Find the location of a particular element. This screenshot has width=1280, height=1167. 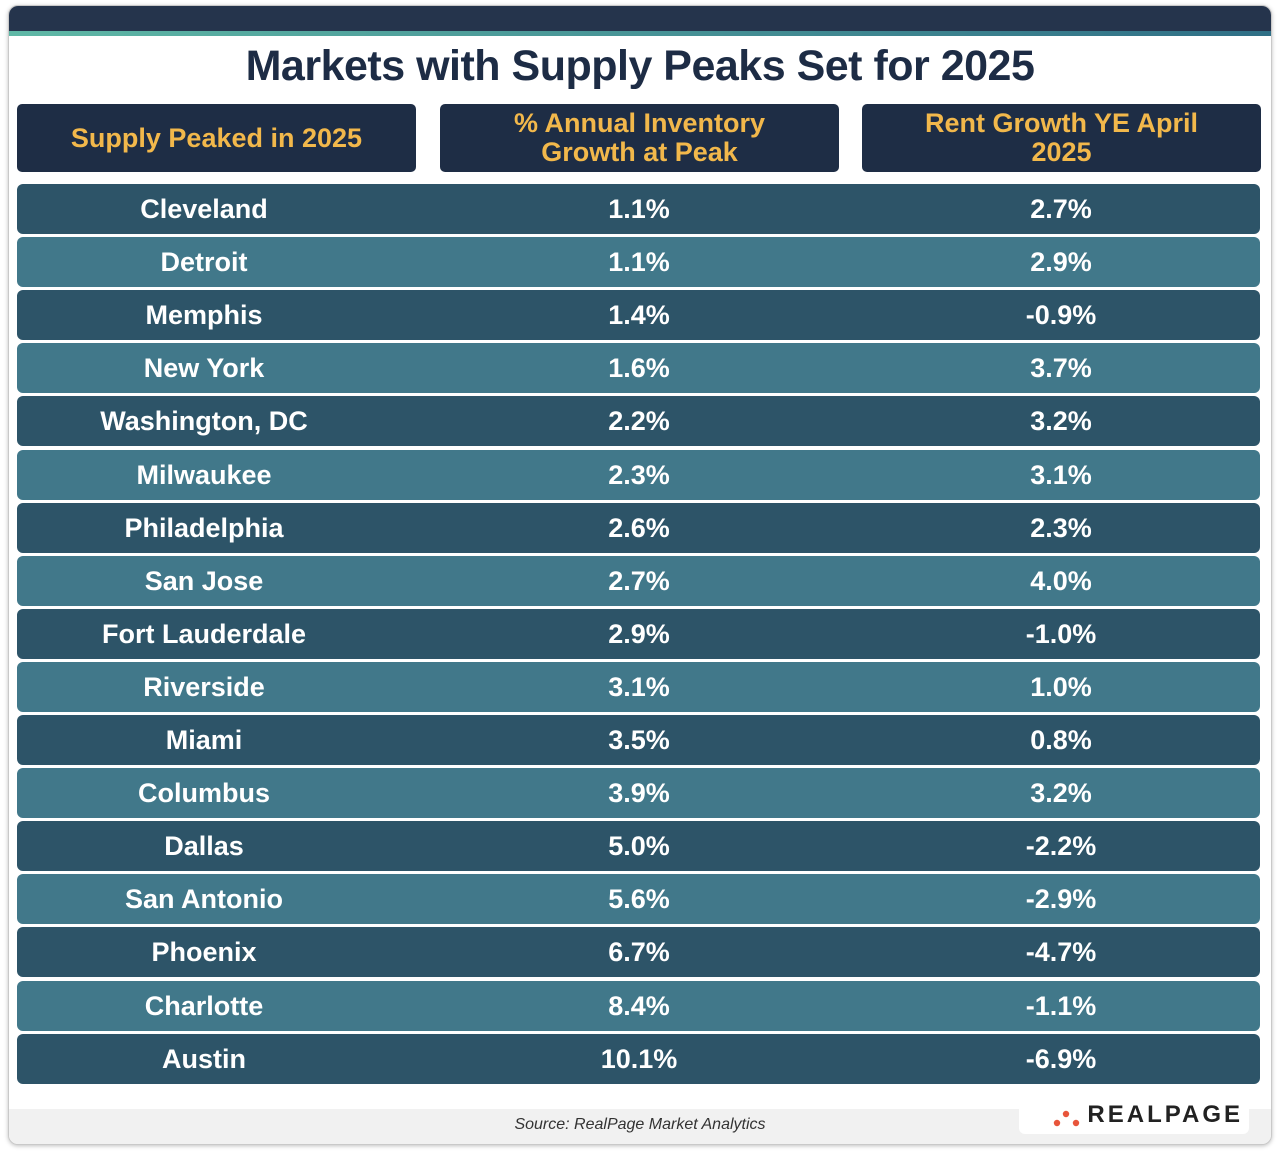

table-cell: Fort Lauderdale is located at coordinates (204, 633).